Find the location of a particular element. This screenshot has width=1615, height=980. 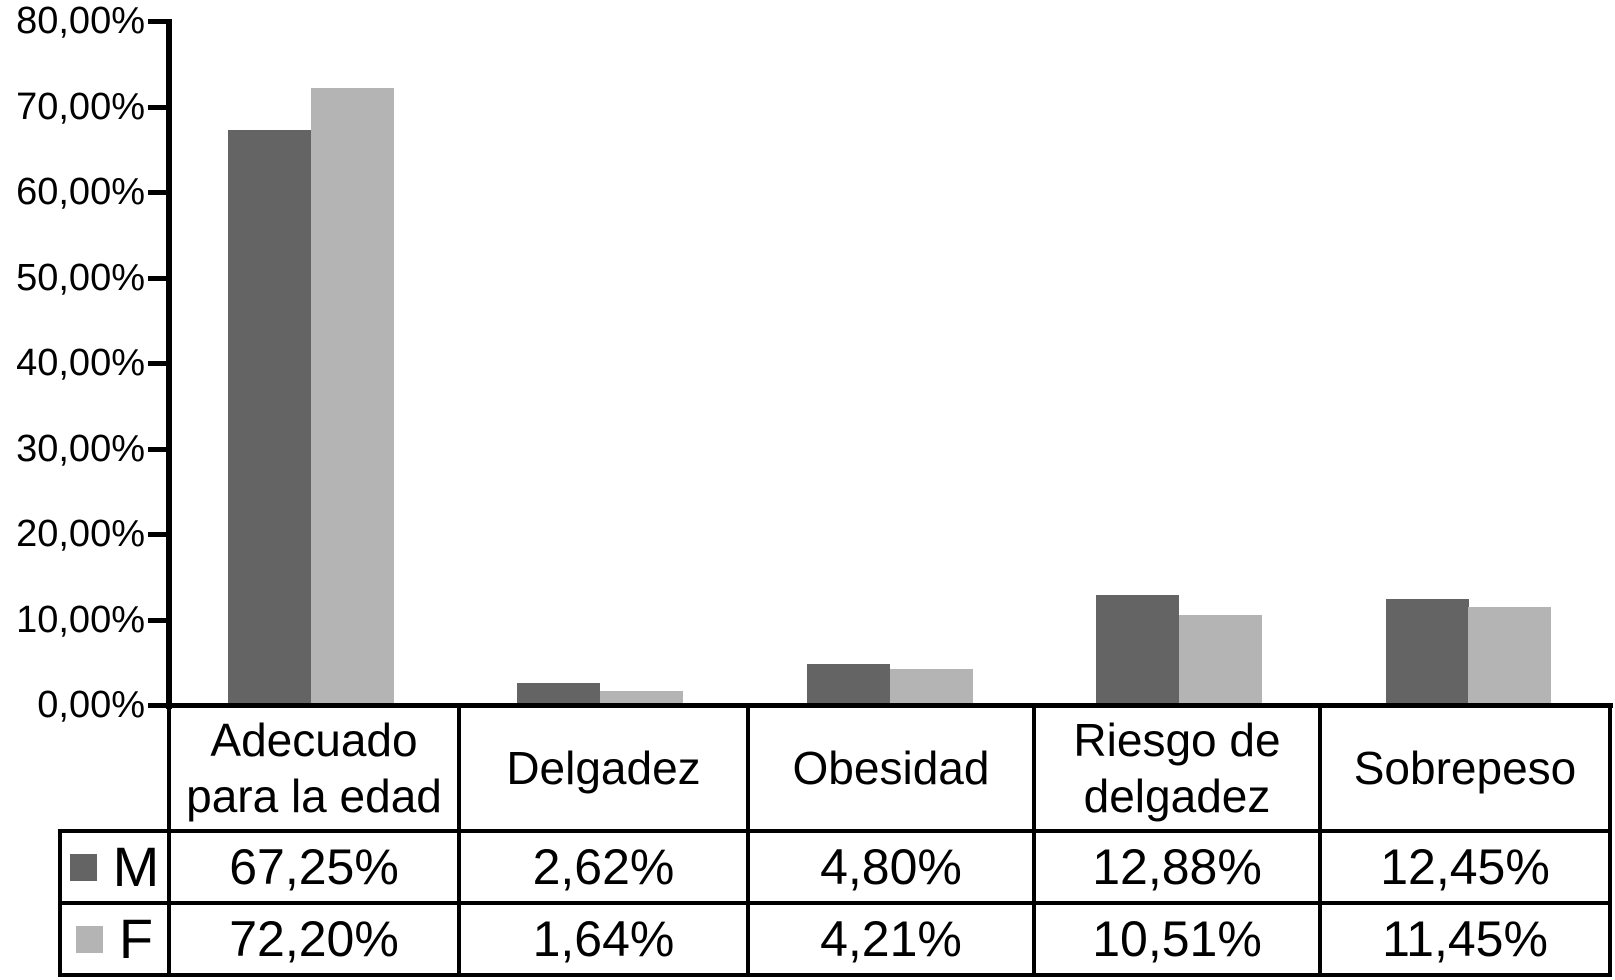

bar-m-obesidad is located at coordinates (848, 684).